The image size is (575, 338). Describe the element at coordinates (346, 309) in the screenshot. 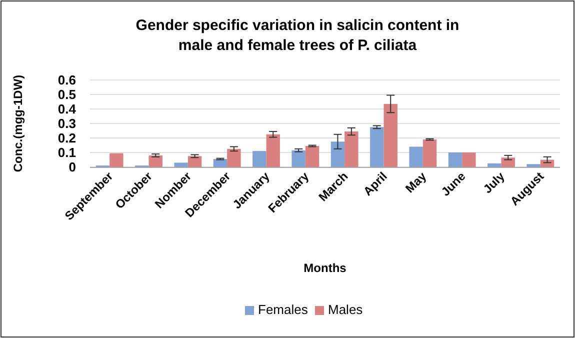

I see `legend-label: Males` at that location.